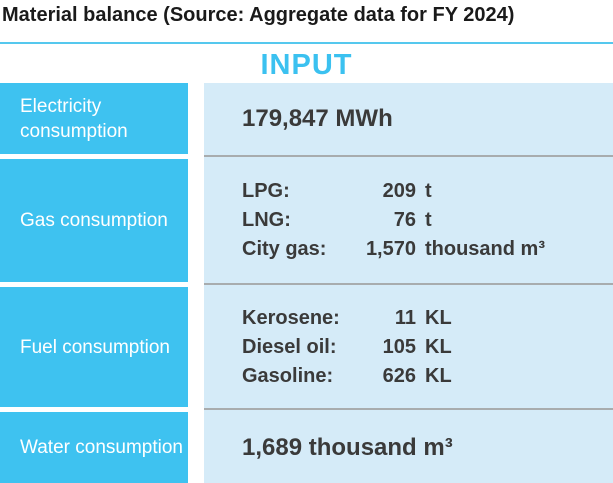  I want to click on item-value: 1,570, so click(390, 249).